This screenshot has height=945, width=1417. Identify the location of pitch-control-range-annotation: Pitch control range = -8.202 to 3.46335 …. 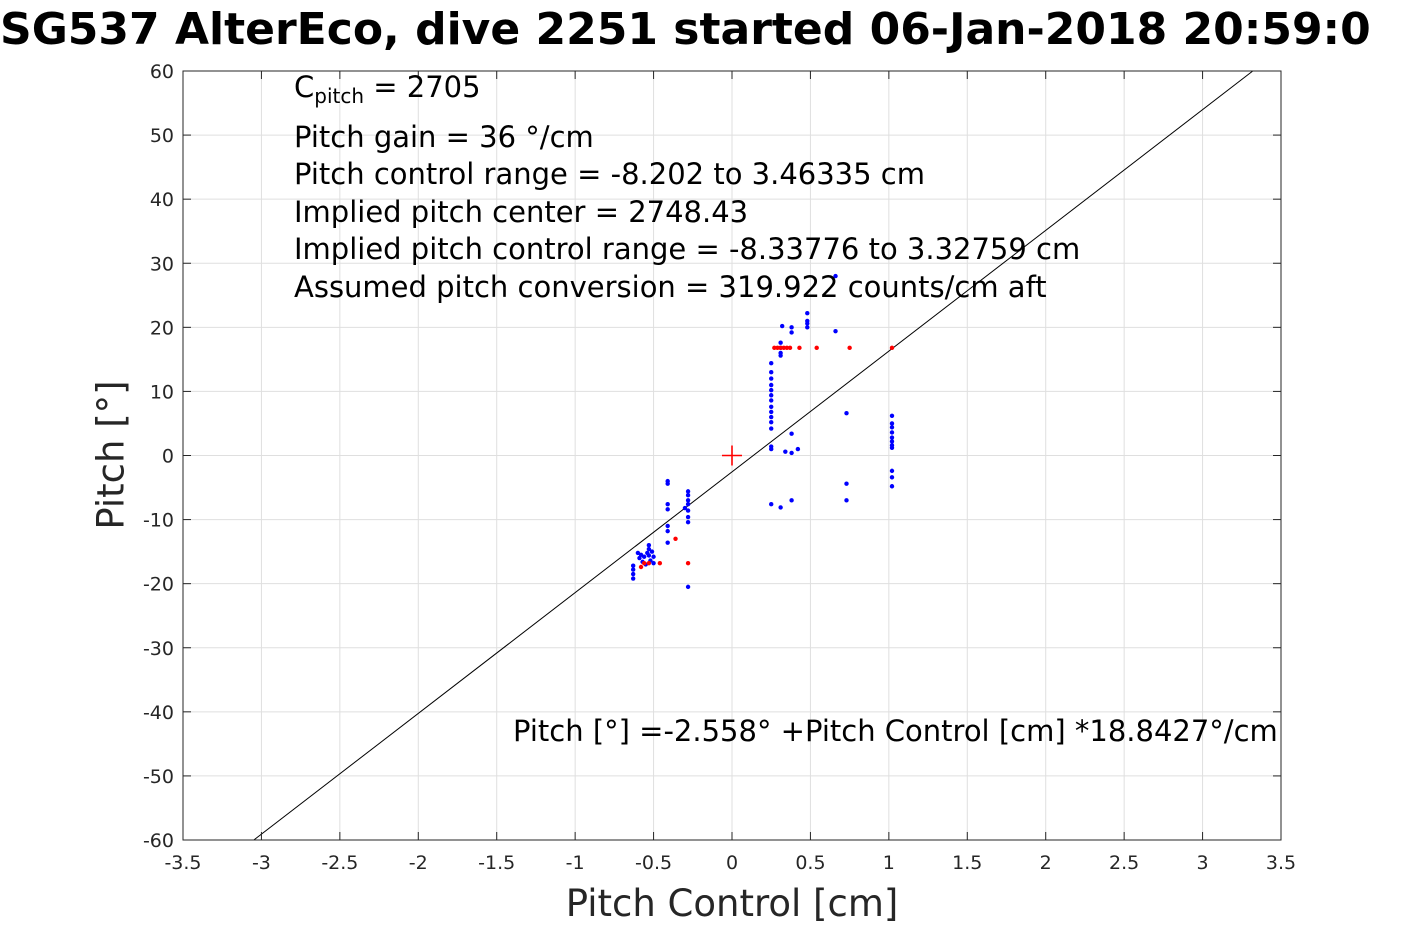
(609, 174).